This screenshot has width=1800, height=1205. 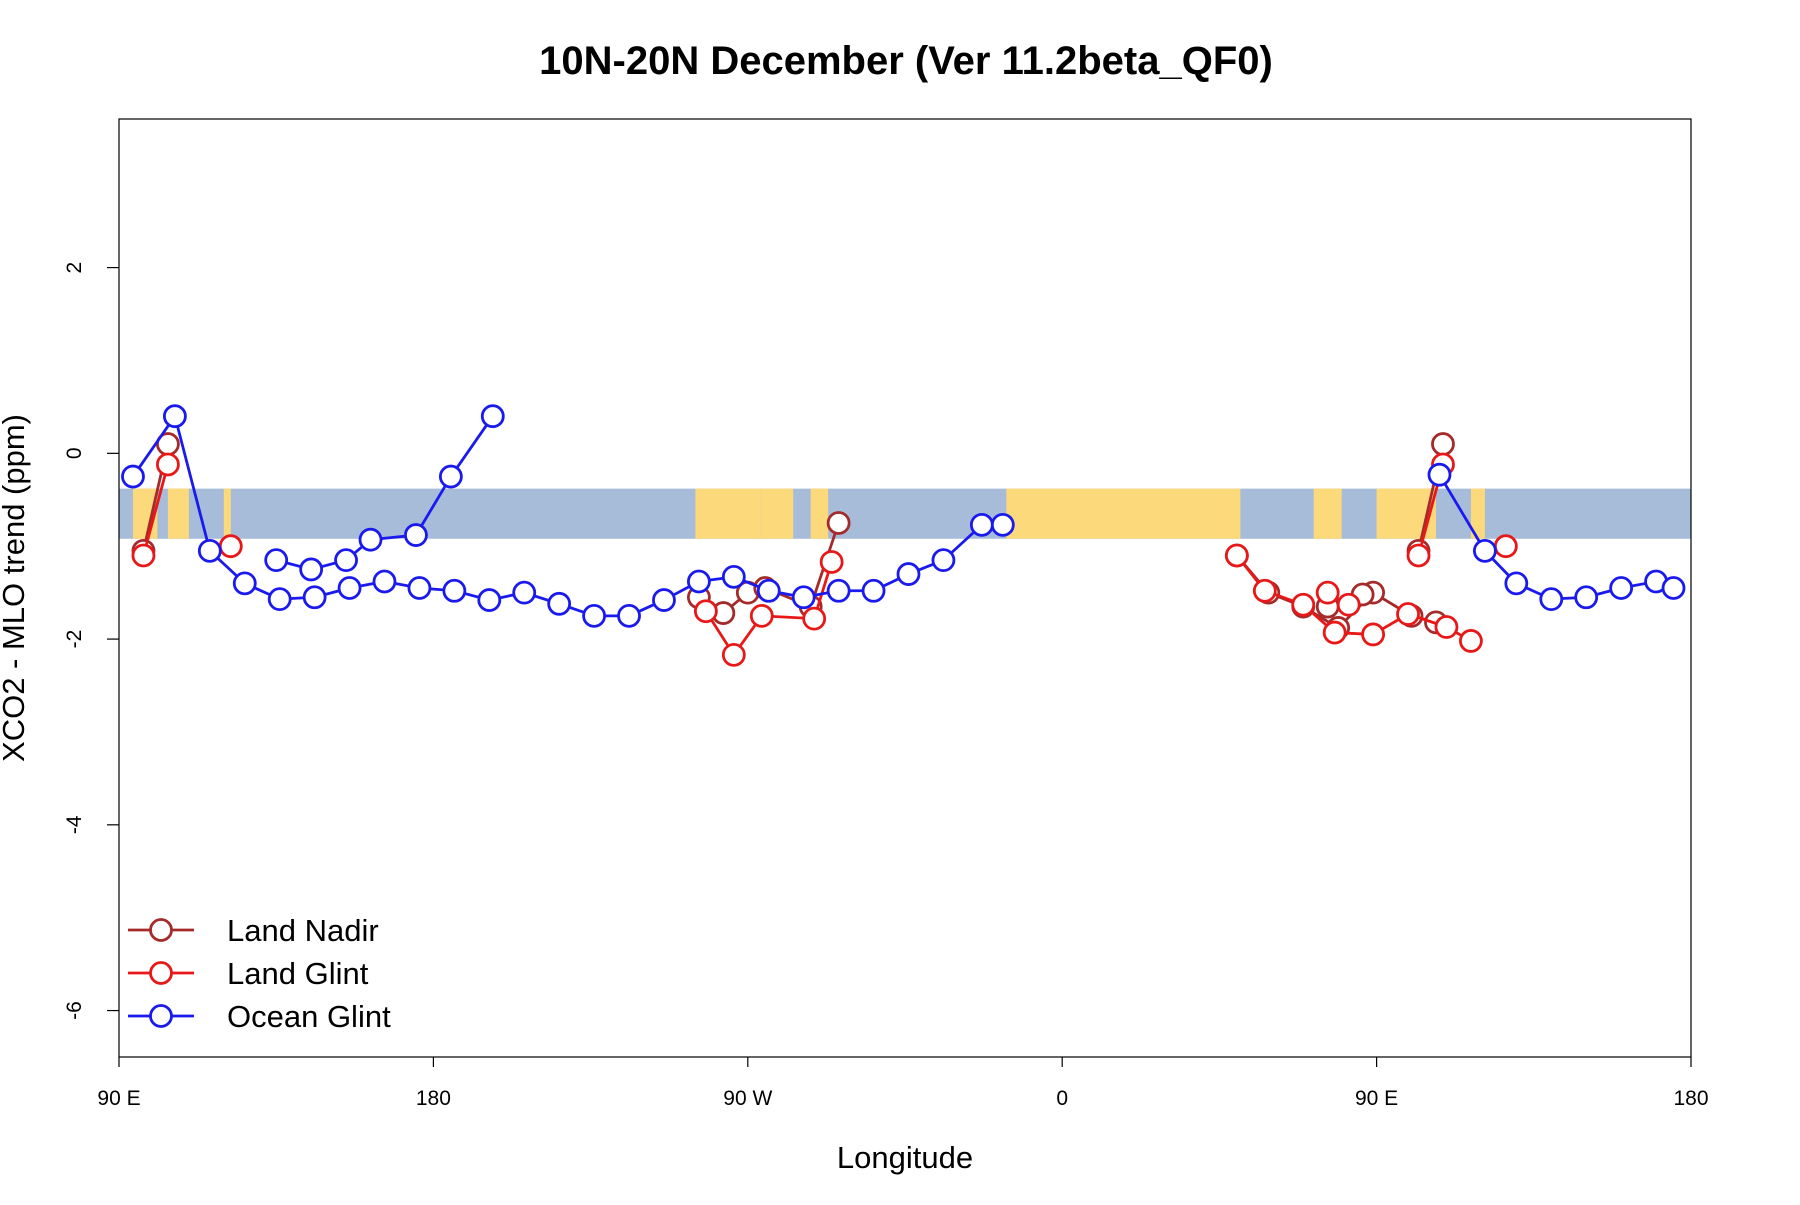 I want to click on x-tick-label: 90 W, so click(x=747, y=1098).